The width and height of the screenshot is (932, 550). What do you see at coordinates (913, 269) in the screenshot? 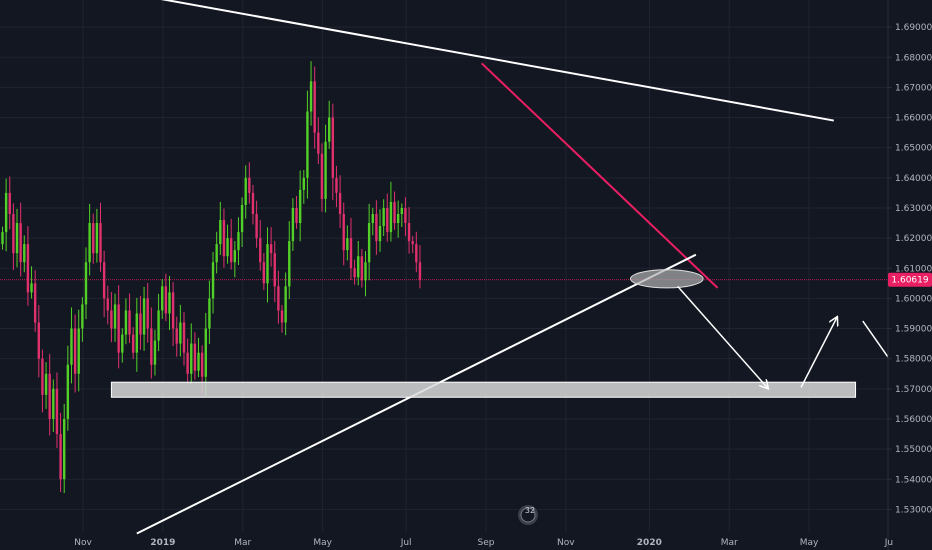
I see `y-tick-label: 1.61000` at bounding box center [913, 269].